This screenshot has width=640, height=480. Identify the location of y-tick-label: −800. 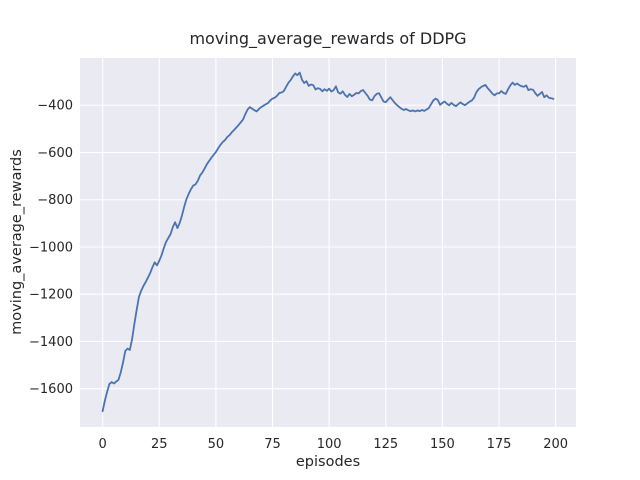
(55, 200).